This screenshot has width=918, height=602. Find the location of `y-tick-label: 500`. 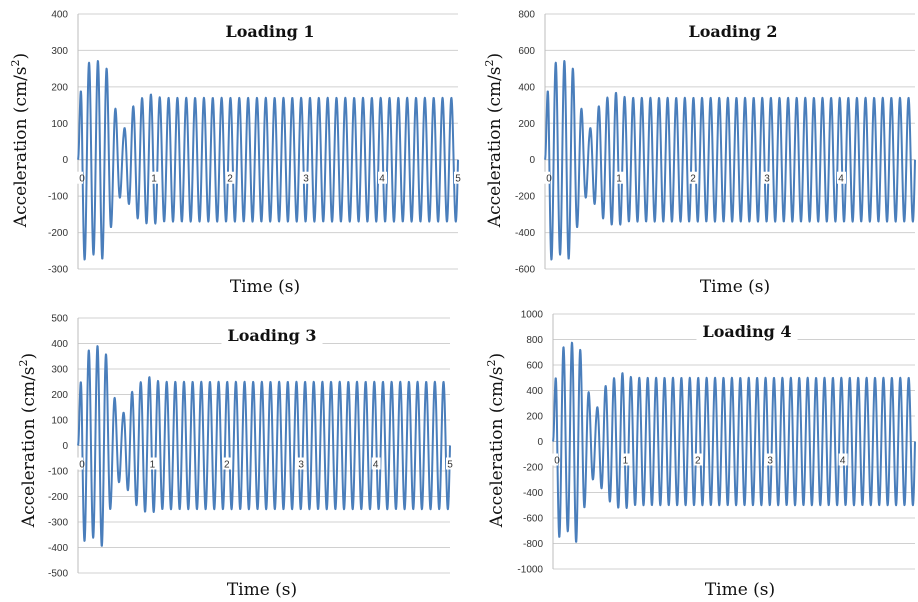

y-tick-label: 500 is located at coordinates (59, 319).